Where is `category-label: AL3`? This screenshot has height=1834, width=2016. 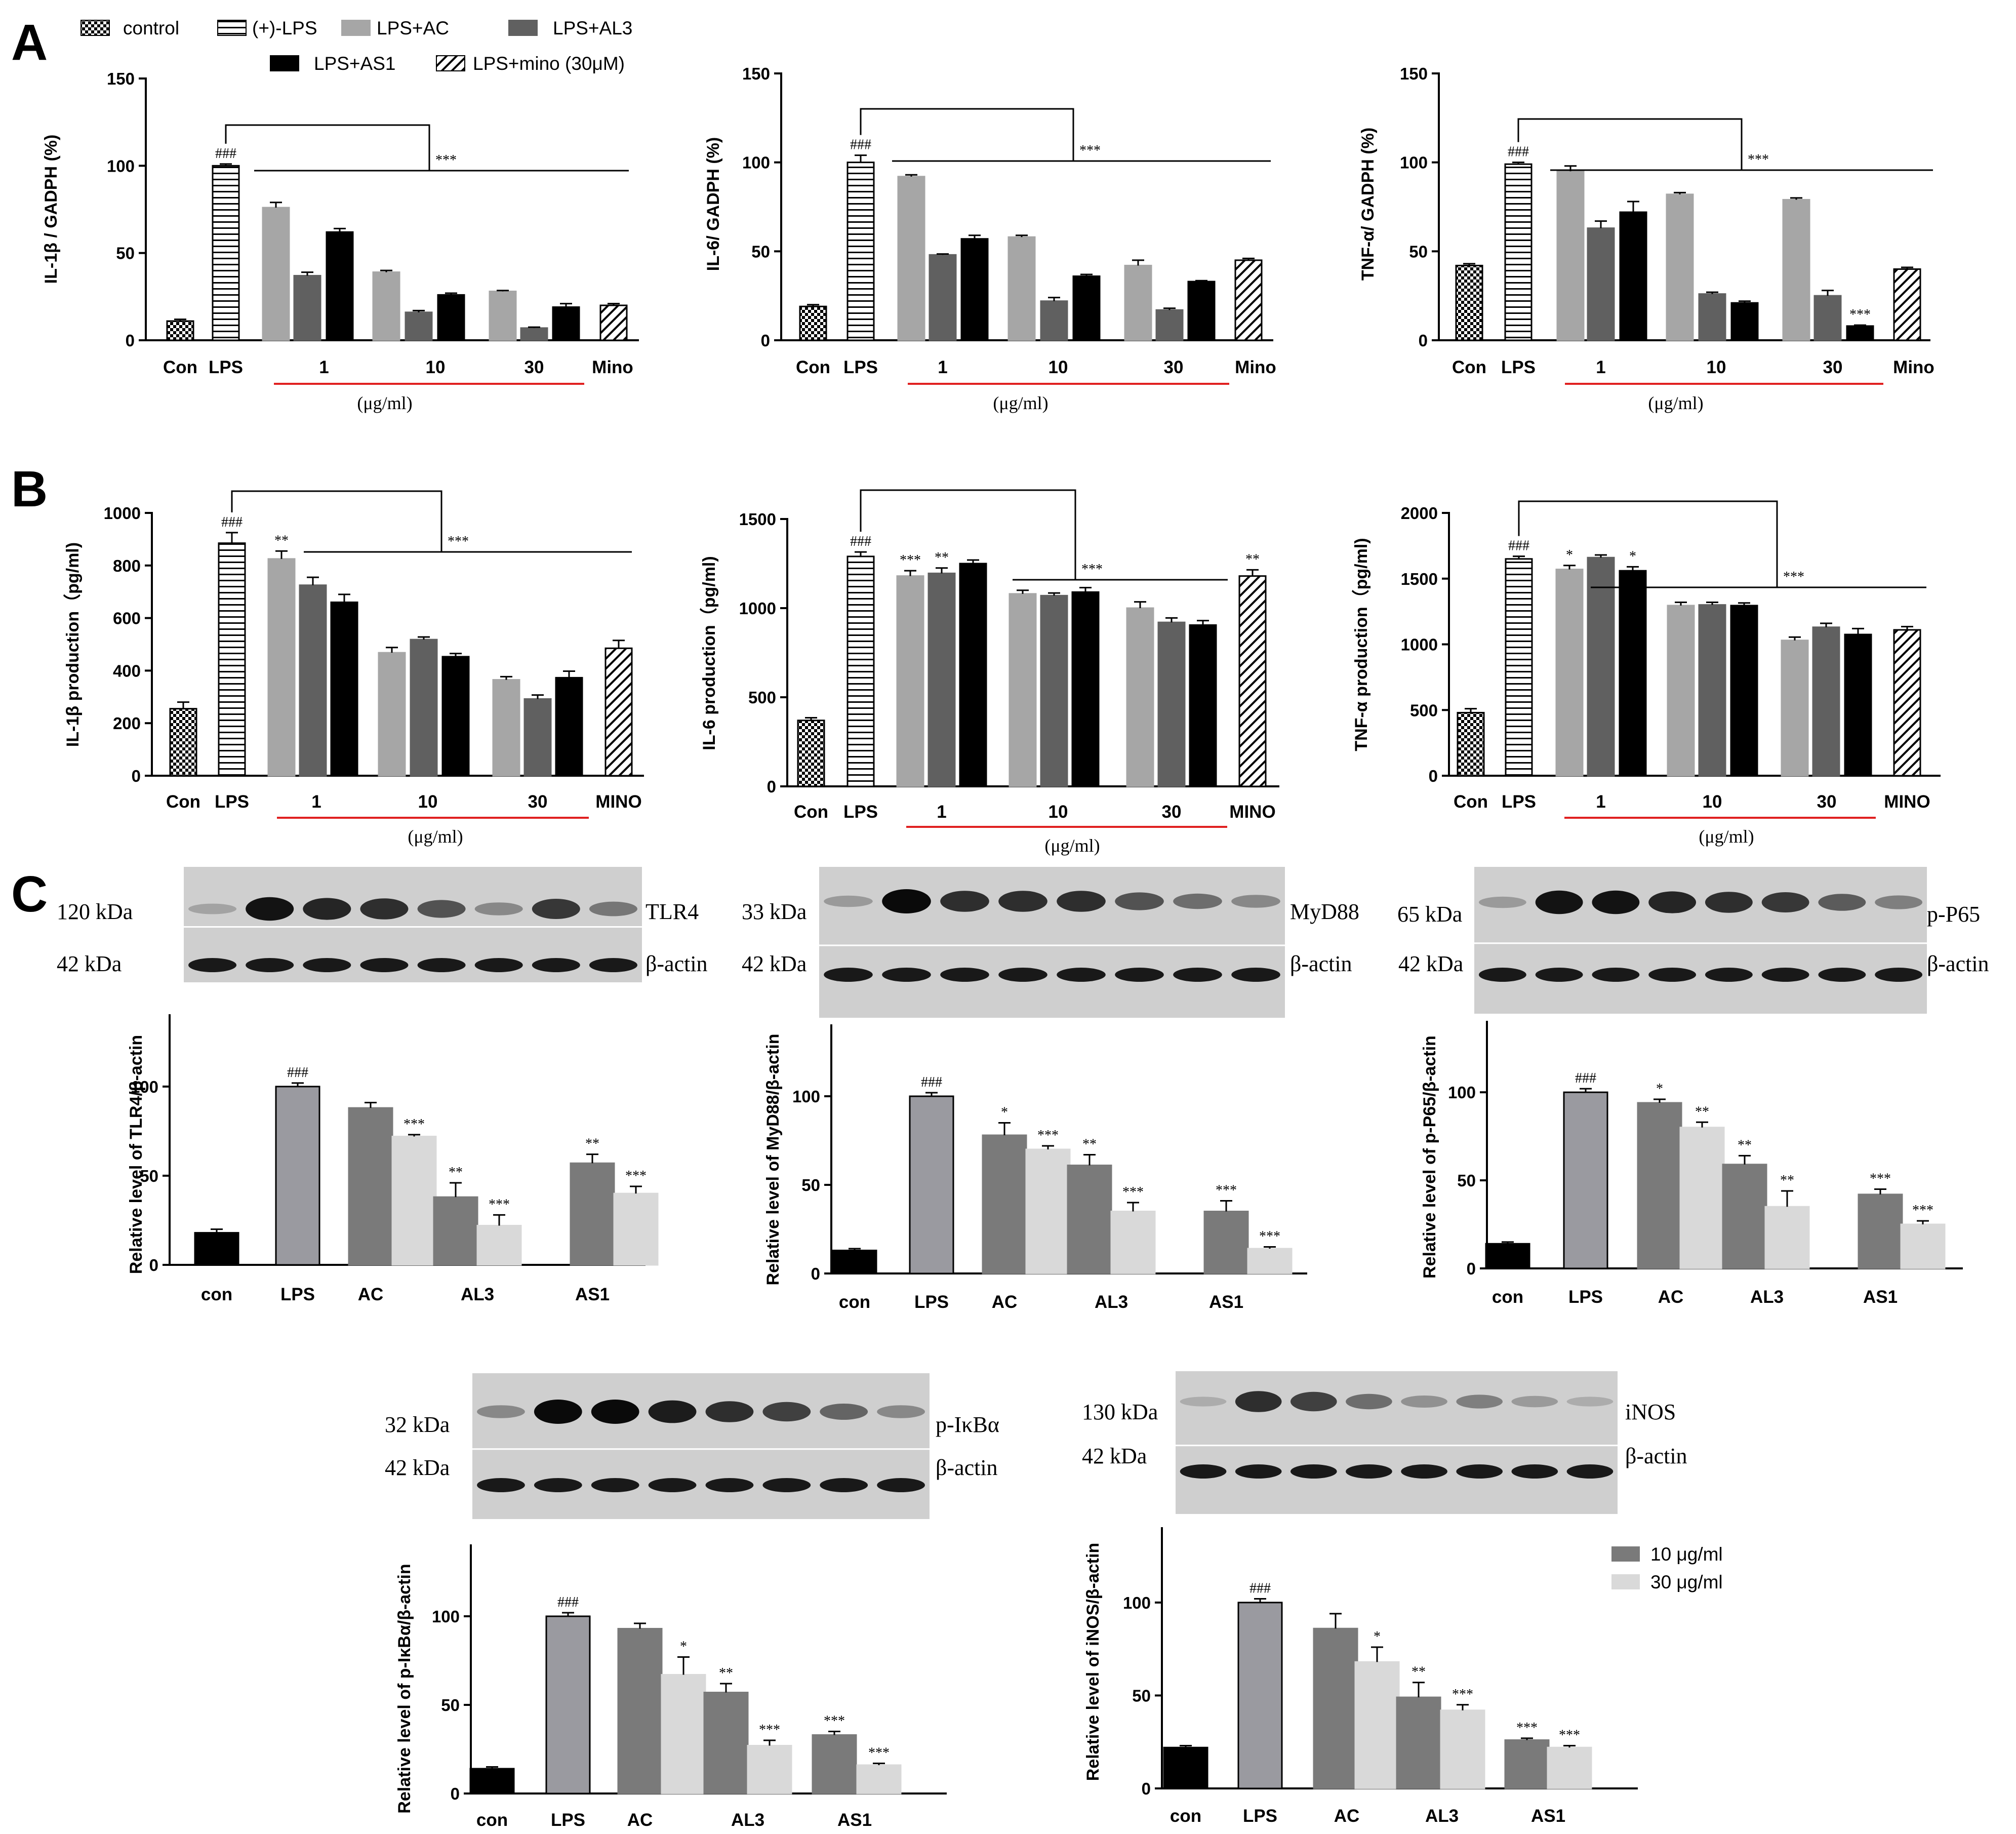 category-label: AL3 is located at coordinates (1442, 1816).